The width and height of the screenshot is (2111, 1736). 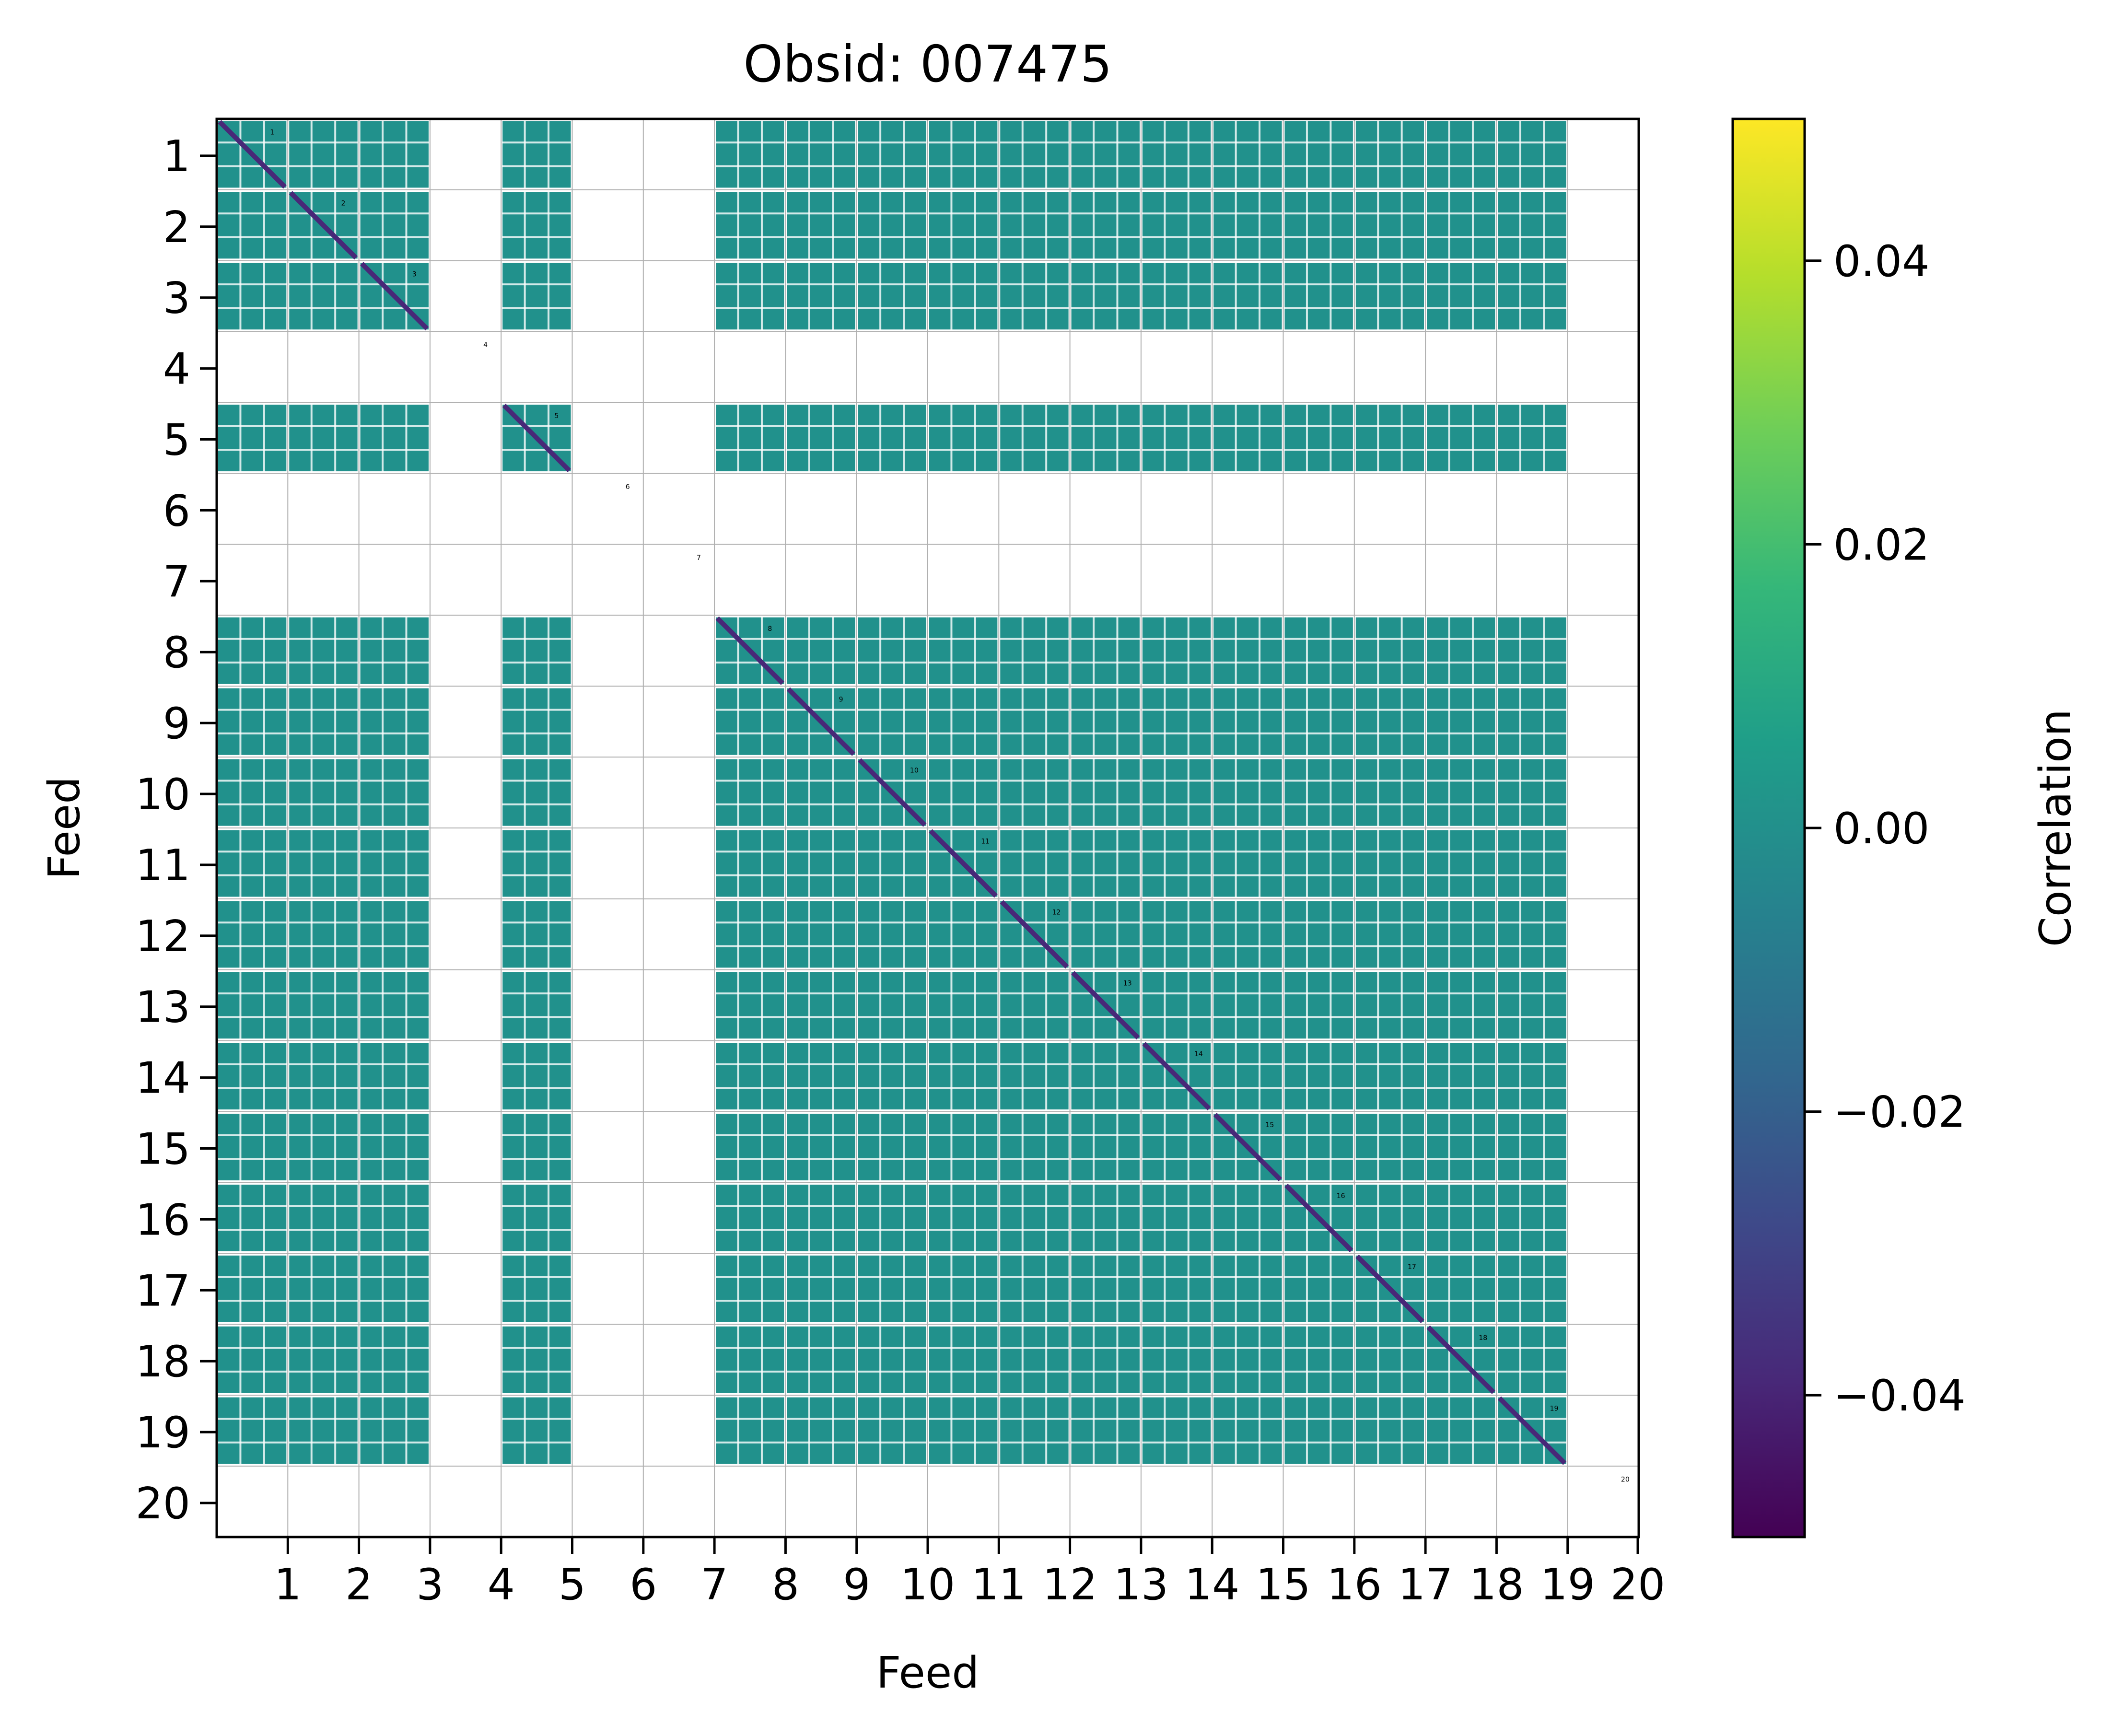 I want to click on x-axis-label: Feed, so click(x=928, y=1673).